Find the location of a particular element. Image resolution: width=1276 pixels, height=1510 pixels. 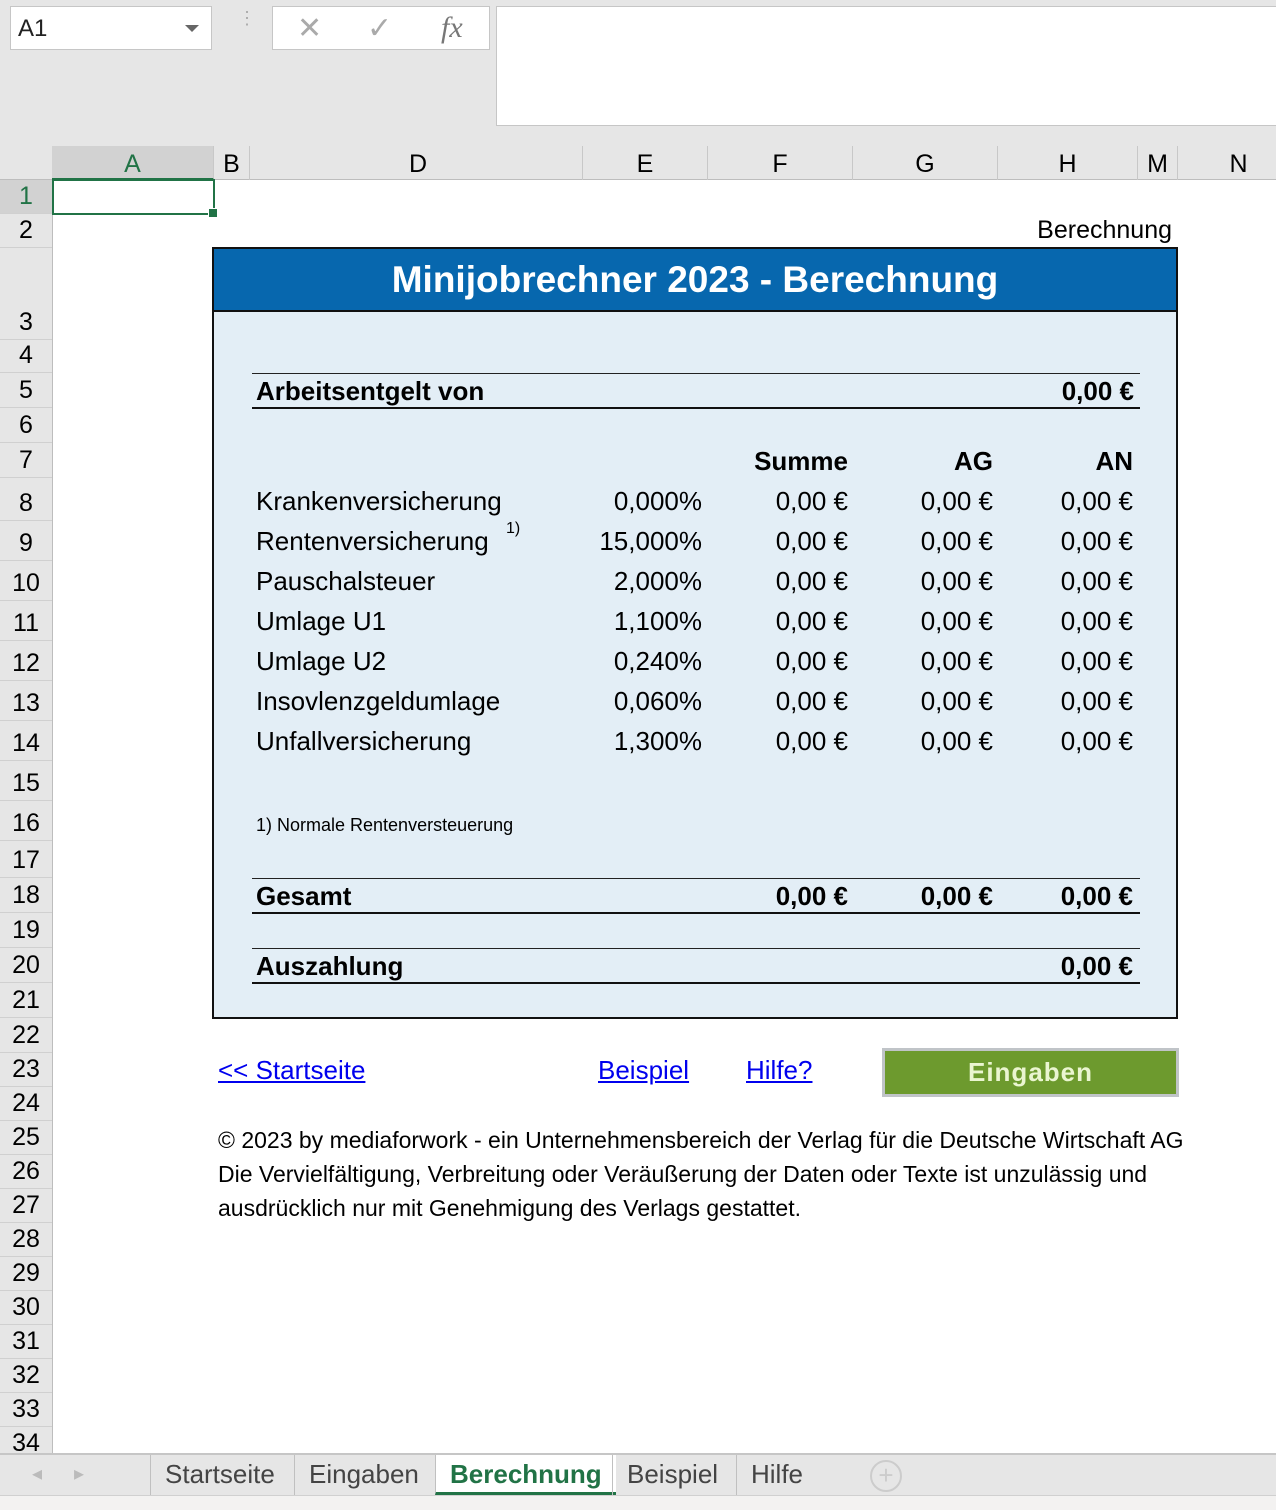

item-label: Pauschalsteuer is located at coordinates (346, 581).